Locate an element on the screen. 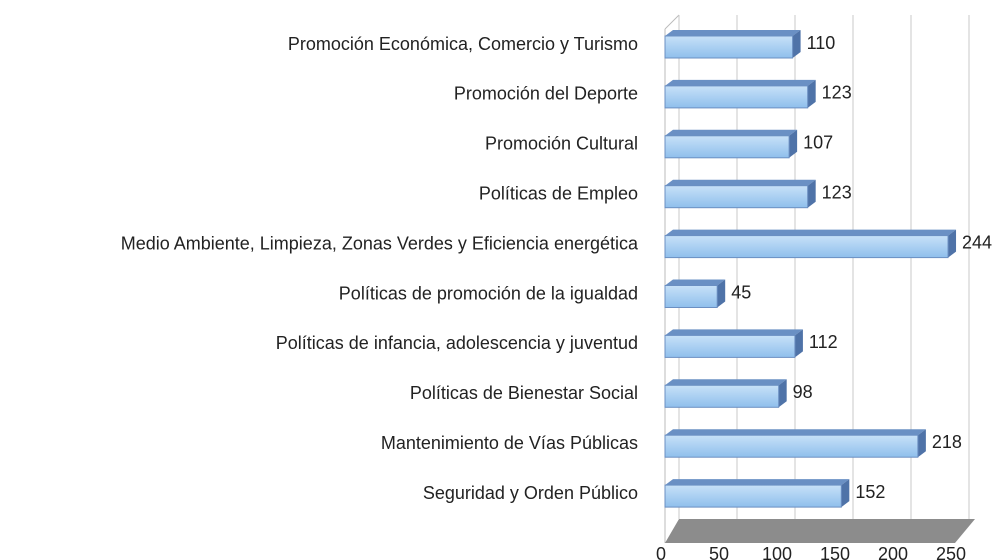 This screenshot has width=1002, height=560. x-tick-label: 200 is located at coordinates (893, 552).